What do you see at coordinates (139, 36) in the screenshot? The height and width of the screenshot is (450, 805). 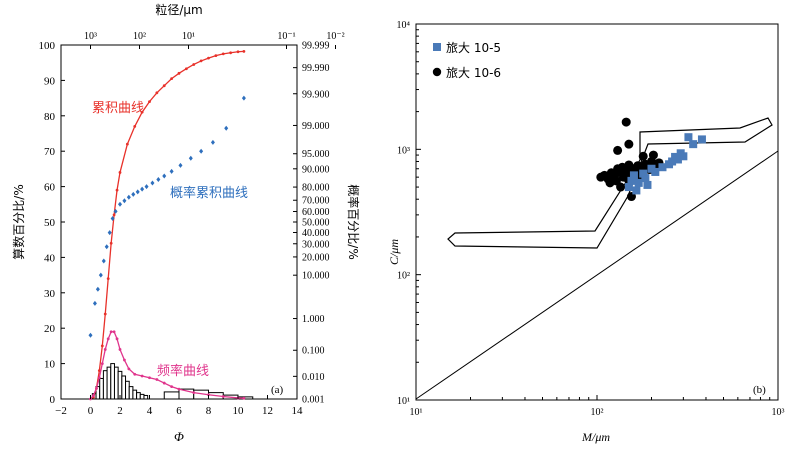 I see `top-tick-label: 10²` at bounding box center [139, 36].